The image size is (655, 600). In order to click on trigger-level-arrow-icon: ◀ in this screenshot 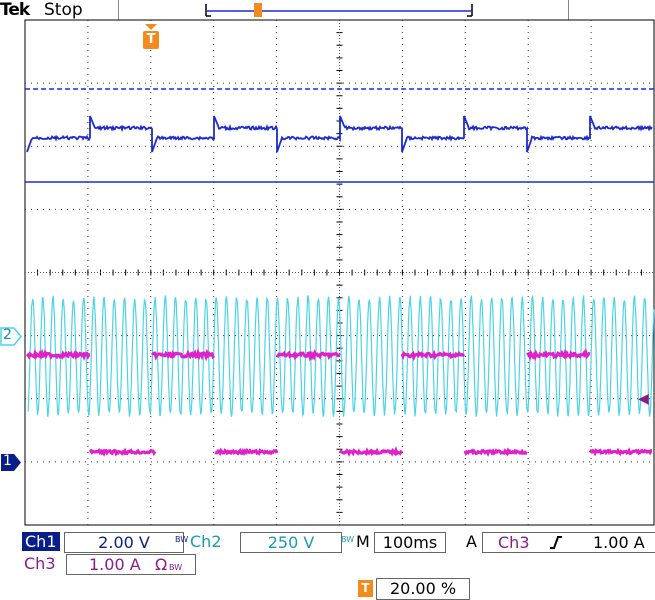, I will do `click(643, 399)`.